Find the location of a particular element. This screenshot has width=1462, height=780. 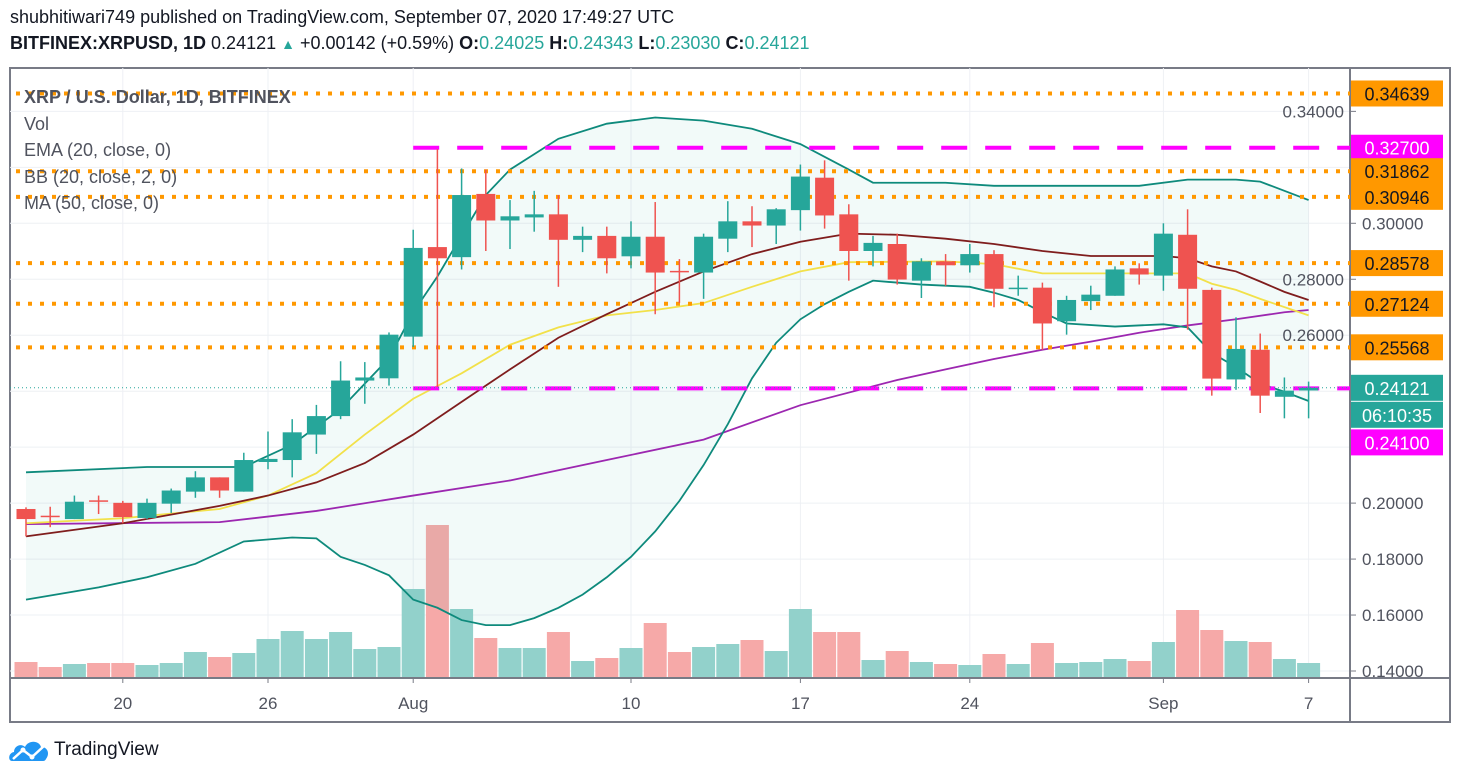

legend-ma: MA (50, close, 0) is located at coordinates (92, 203).